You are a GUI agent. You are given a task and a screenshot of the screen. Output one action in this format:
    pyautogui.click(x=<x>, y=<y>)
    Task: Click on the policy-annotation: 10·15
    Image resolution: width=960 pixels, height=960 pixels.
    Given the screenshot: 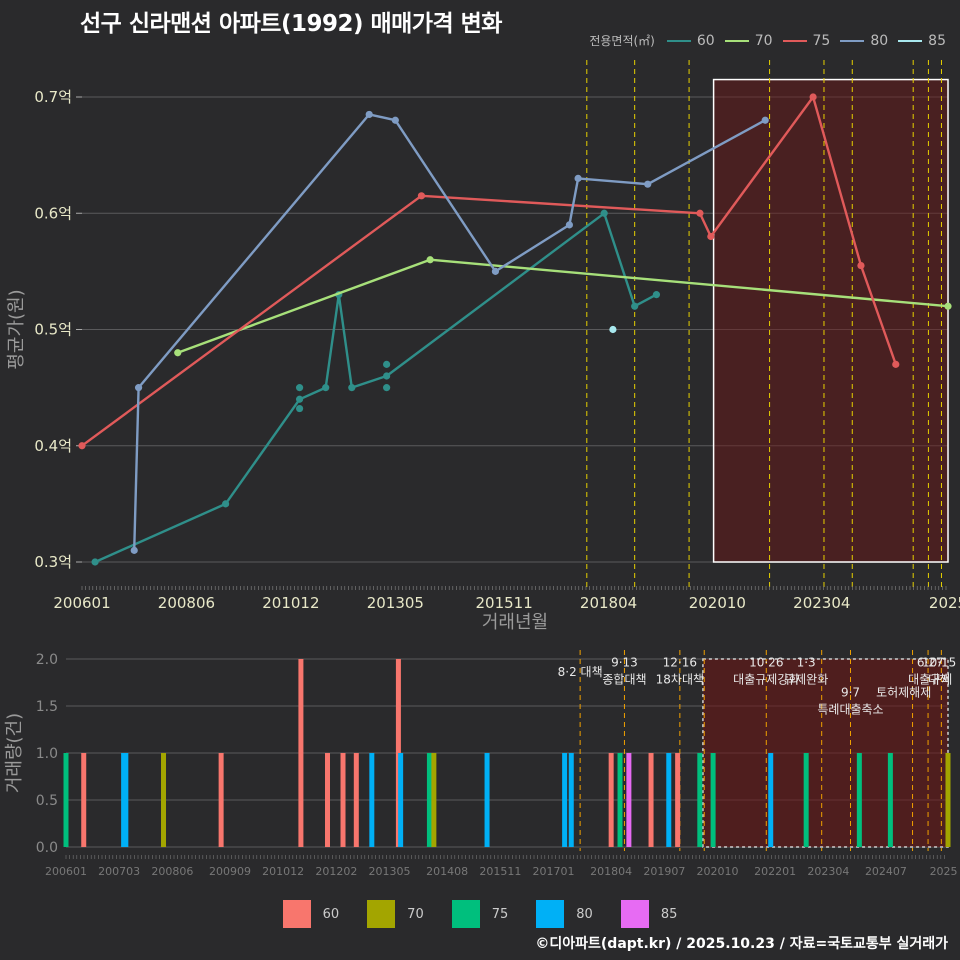 What is the action you would take?
    pyautogui.click(x=939, y=663)
    